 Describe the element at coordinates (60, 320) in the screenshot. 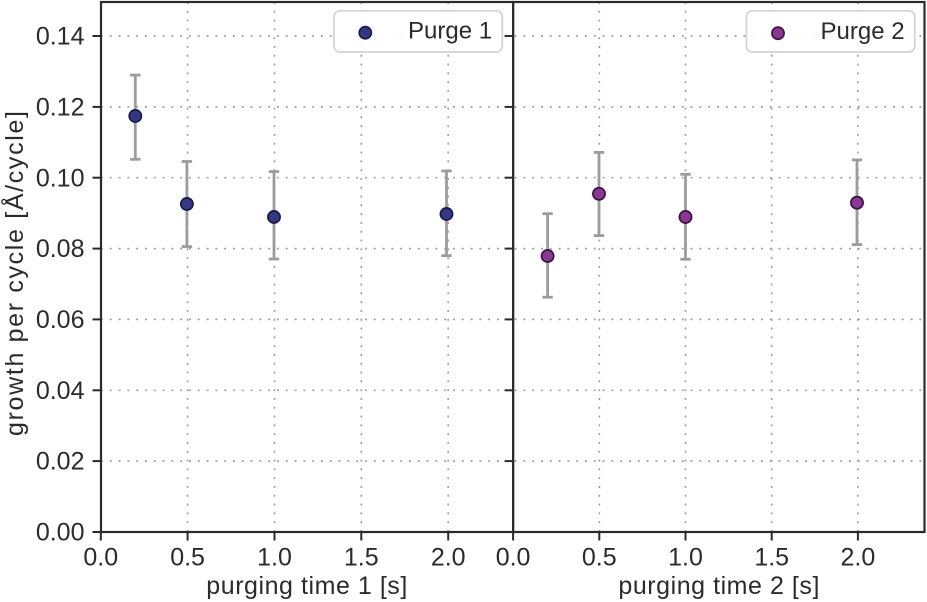

I see `svg-text: 0.06` at that location.